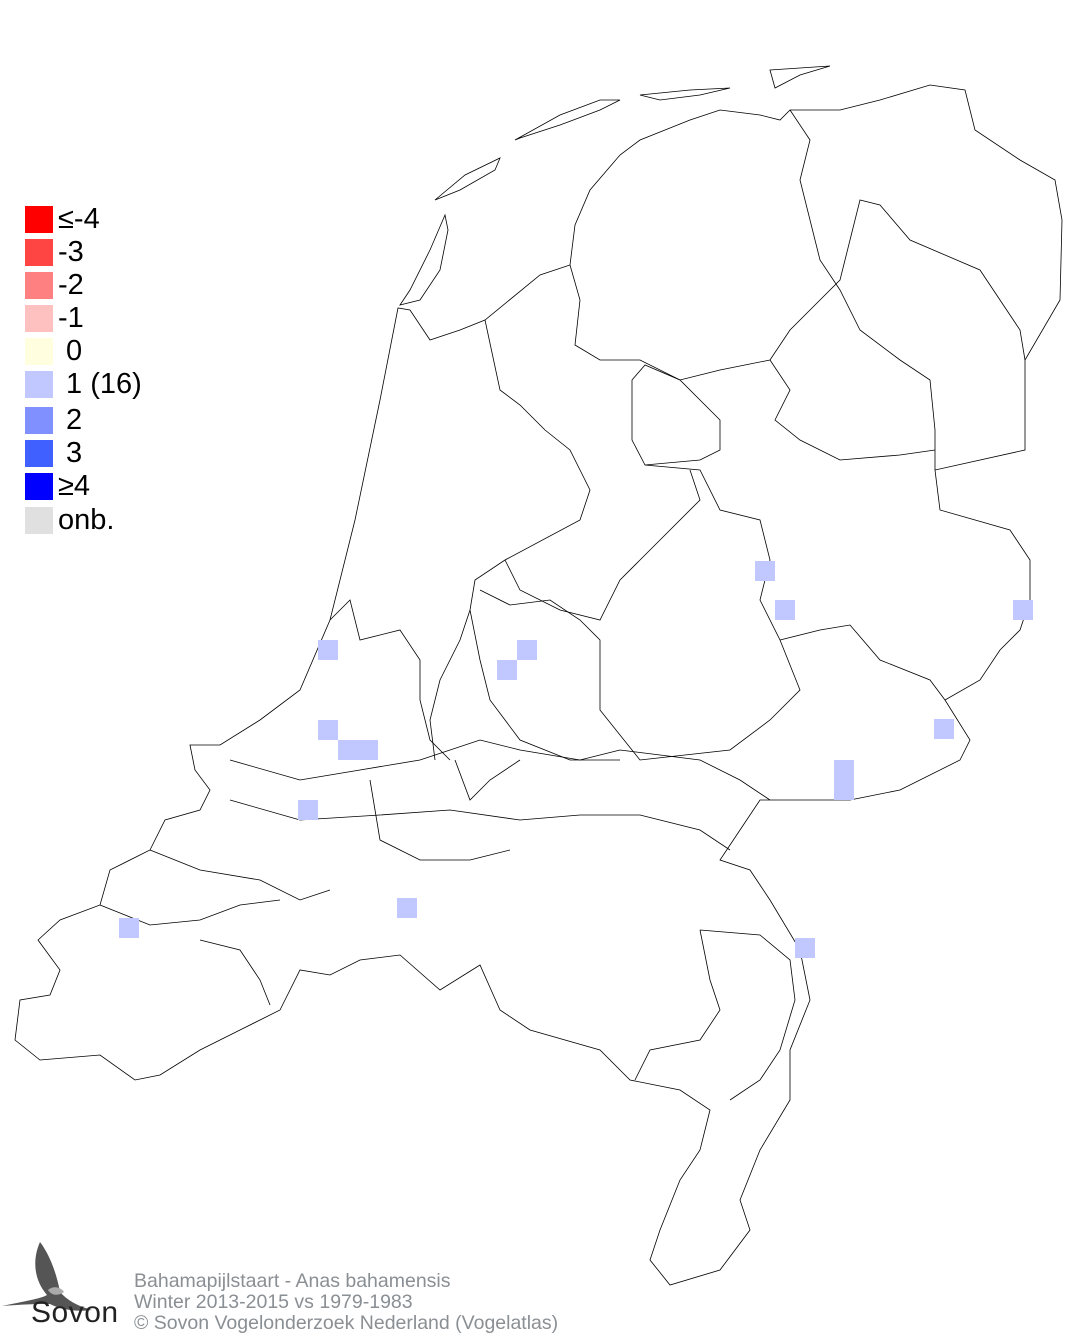 This screenshot has width=1074, height=1340. What do you see at coordinates (79, 219) in the screenshot?
I see `legend-label: ≤-4` at bounding box center [79, 219].